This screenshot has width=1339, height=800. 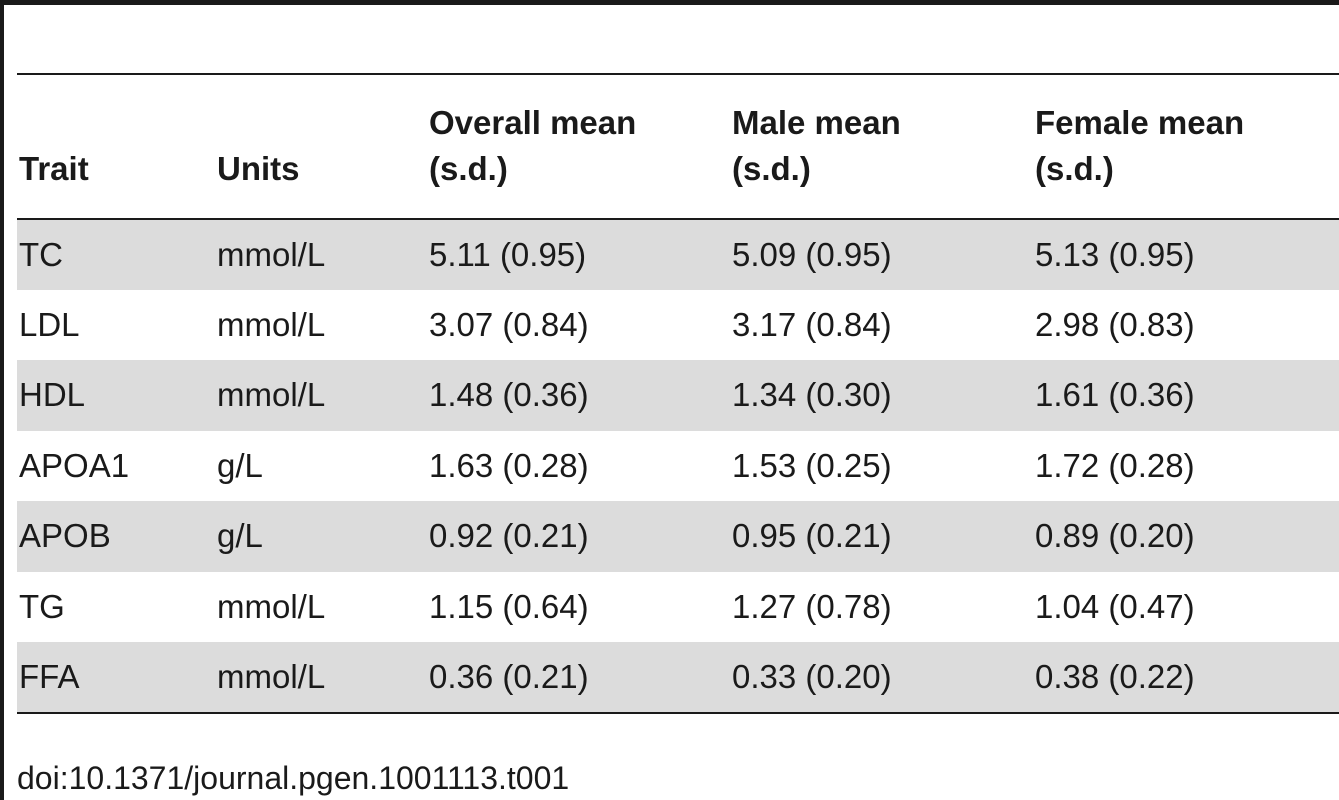 I want to click on header-female-mean: Female mean (s.d.), so click(x=1186, y=147).